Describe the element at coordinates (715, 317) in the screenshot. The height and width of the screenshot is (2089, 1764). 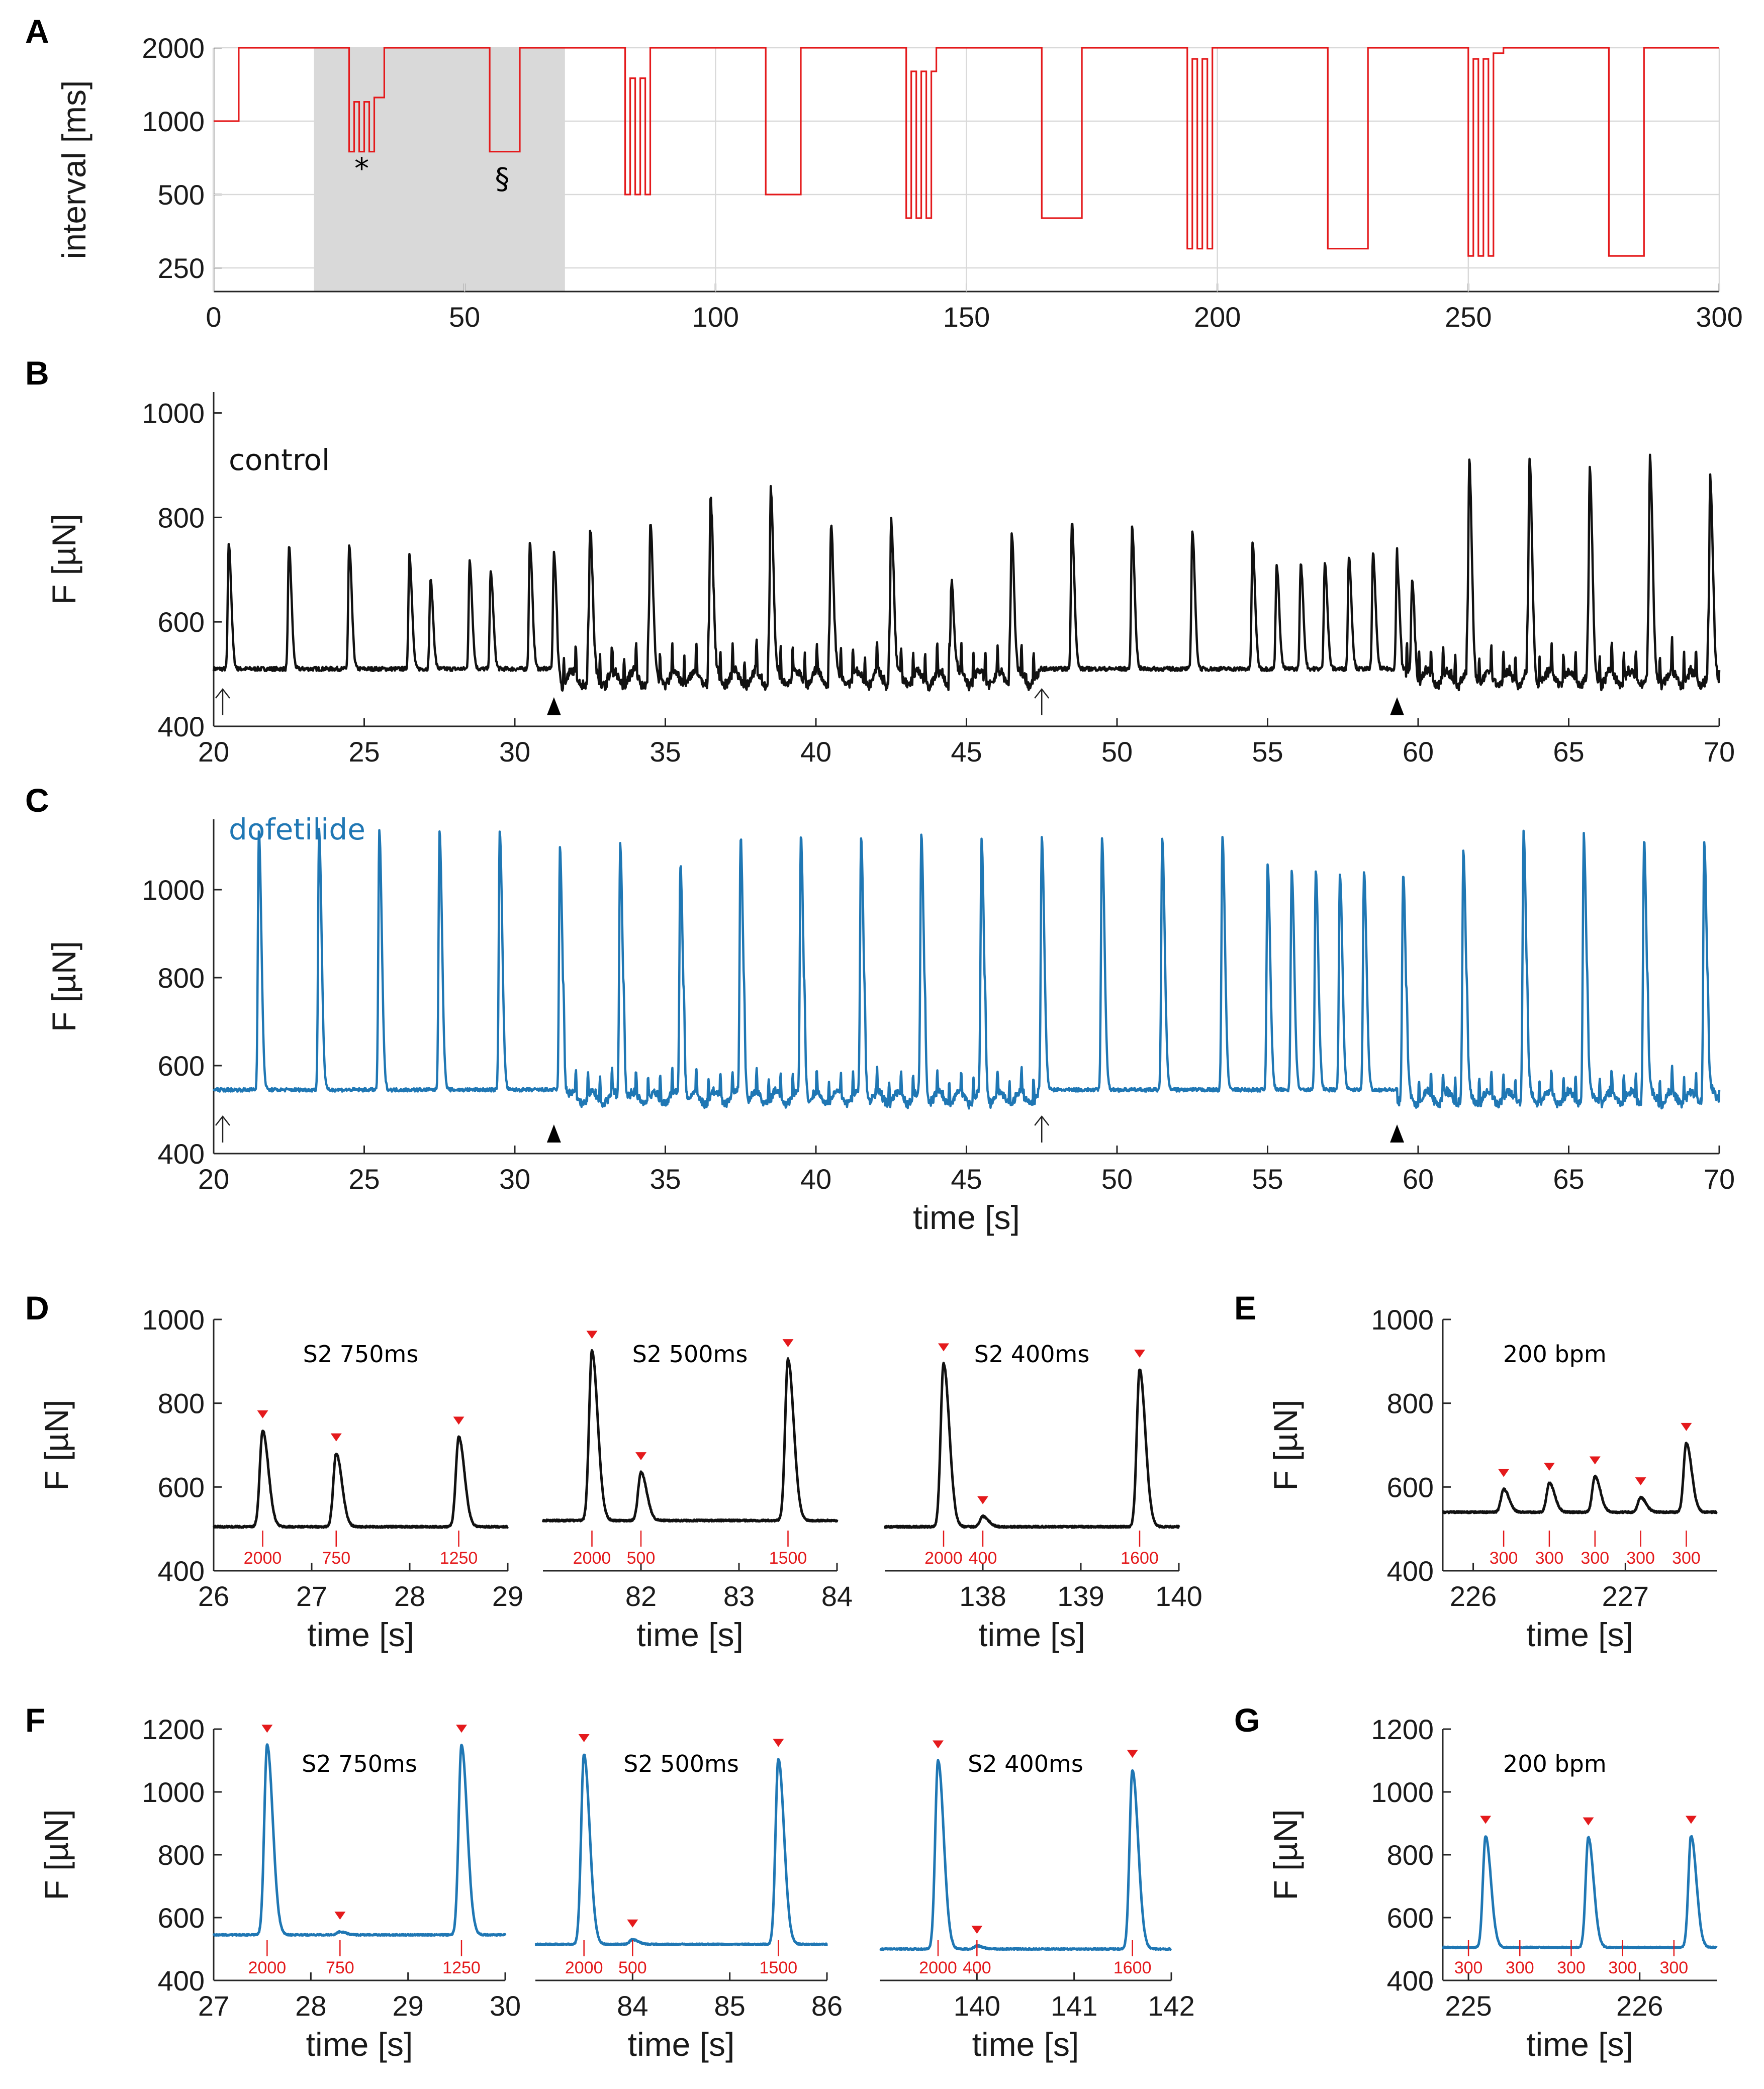
I see `x-tick-label: 100` at that location.